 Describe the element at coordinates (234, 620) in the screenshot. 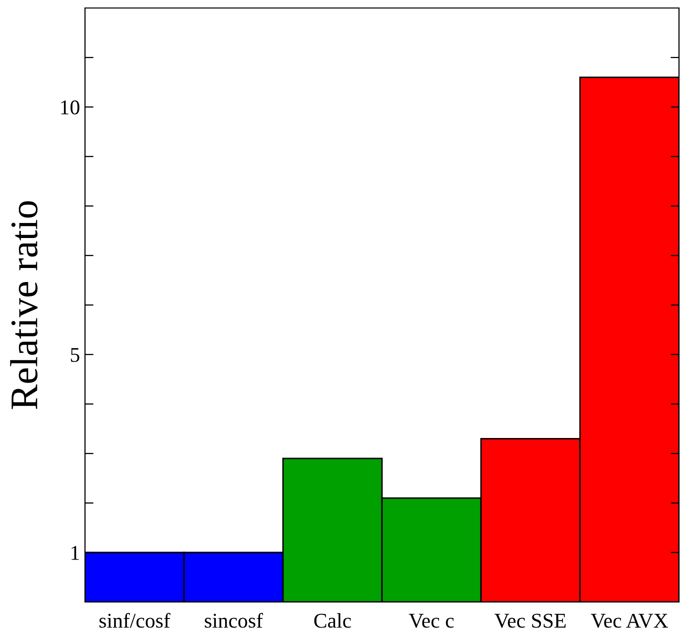

I see `x-tick-label: sincosf` at that location.